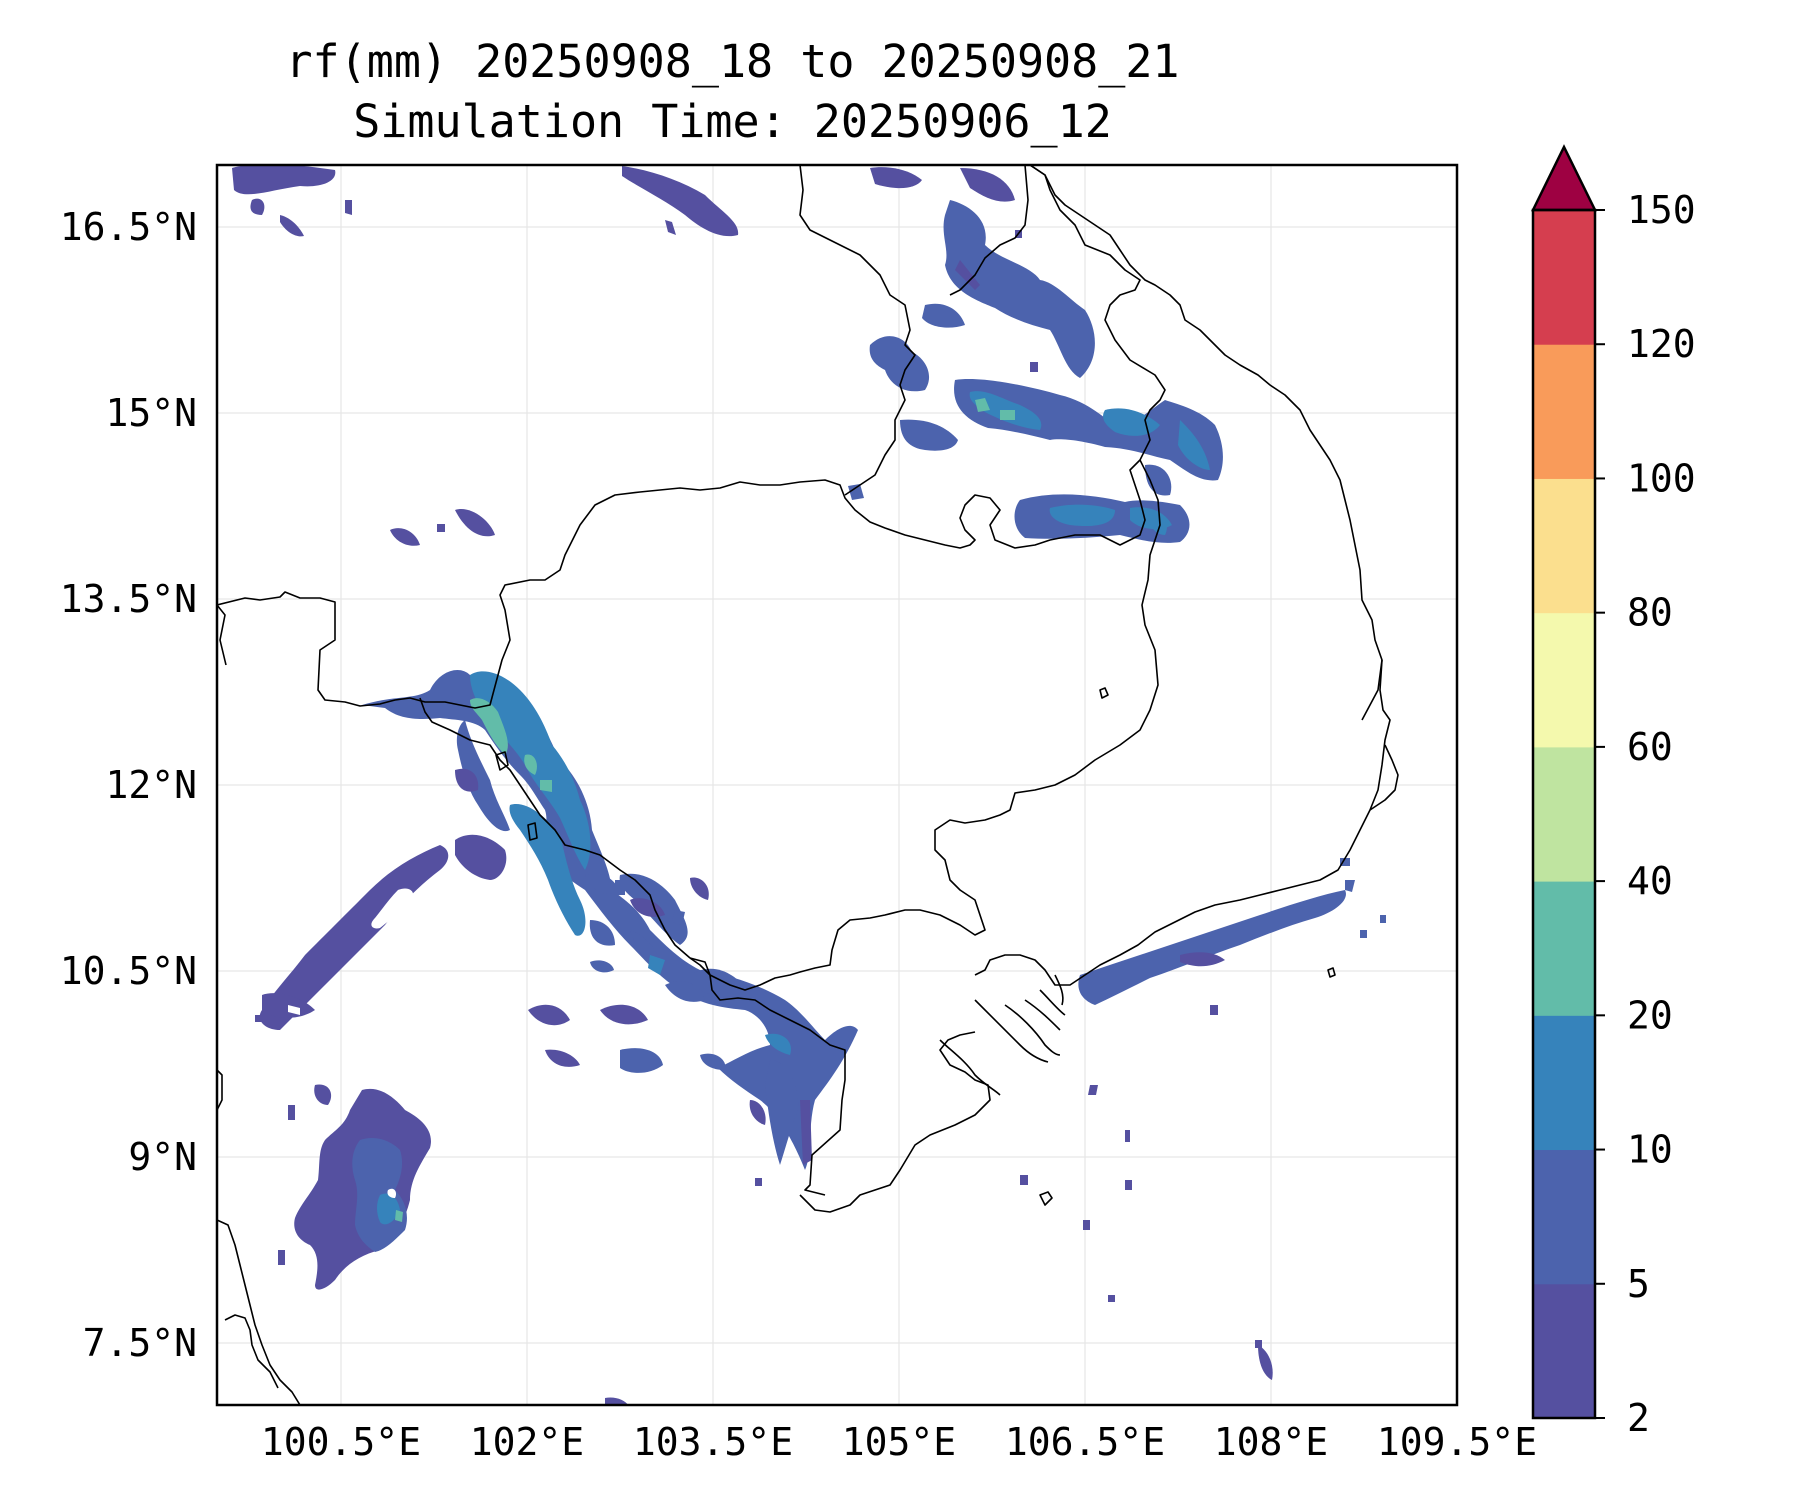 This screenshot has height=1500, width=1800. I want to click on lat-tick-label: 12°N, so click(151, 785).